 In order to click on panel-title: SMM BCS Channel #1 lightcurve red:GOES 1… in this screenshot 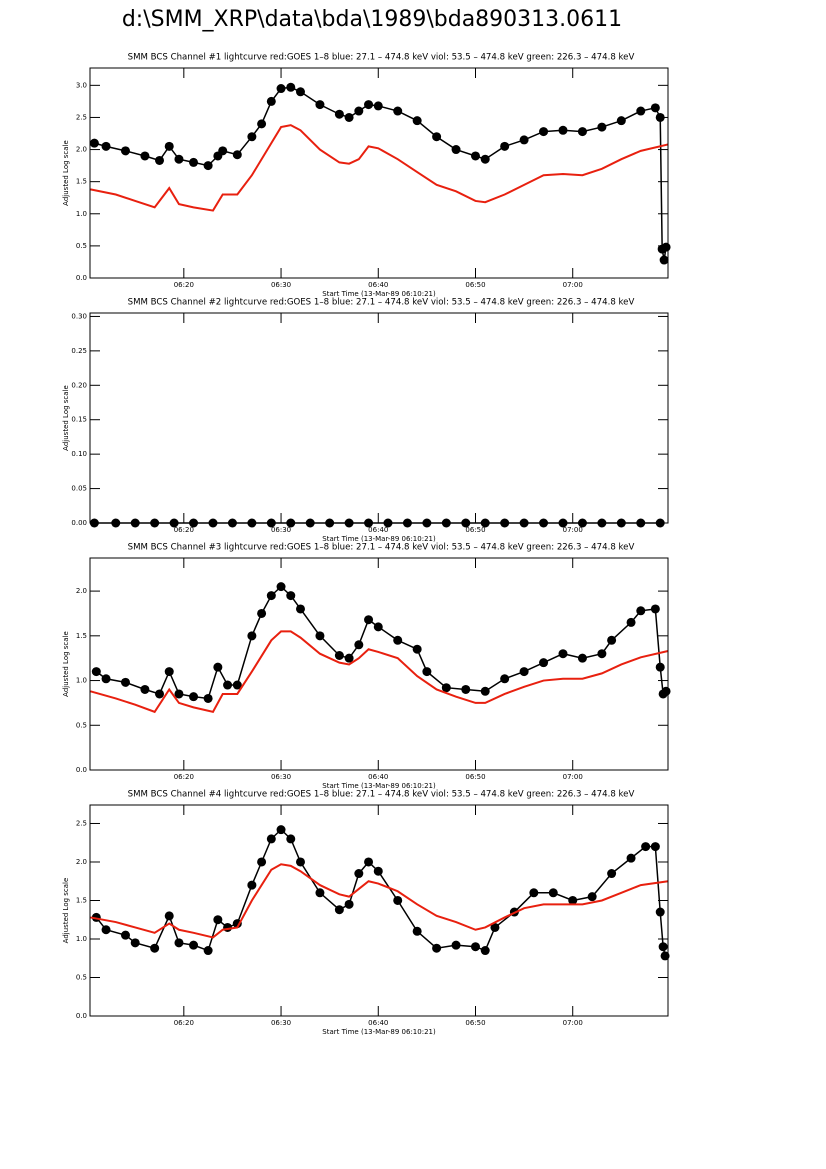, I will do `click(381, 58)`.